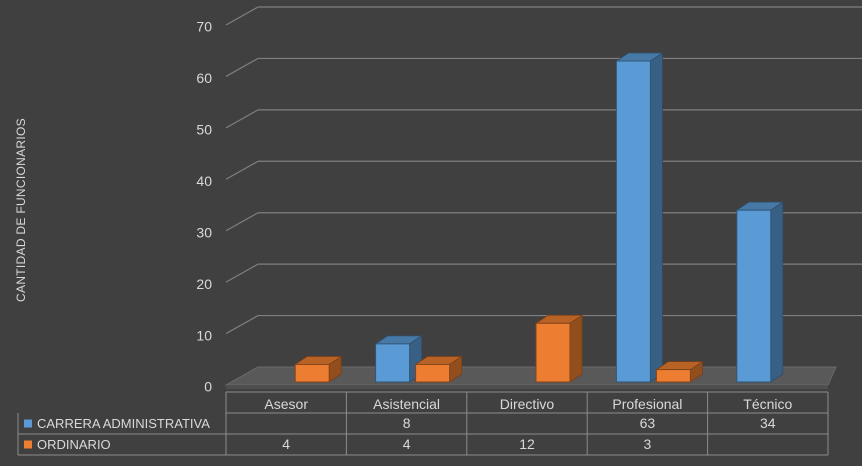 The width and height of the screenshot is (862, 466). Describe the element at coordinates (204, 284) in the screenshot. I see `y-tick-label: 20` at that location.